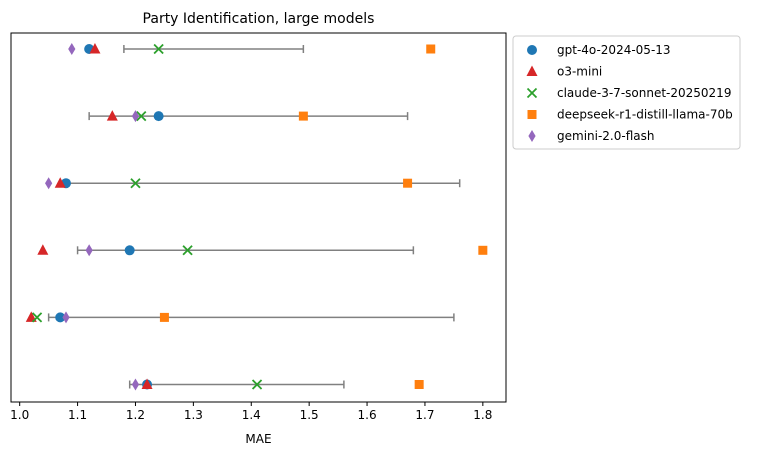 The height and width of the screenshot is (455, 775). Describe the element at coordinates (579, 72) in the screenshot. I see `legend-label: o3-mini` at that location.